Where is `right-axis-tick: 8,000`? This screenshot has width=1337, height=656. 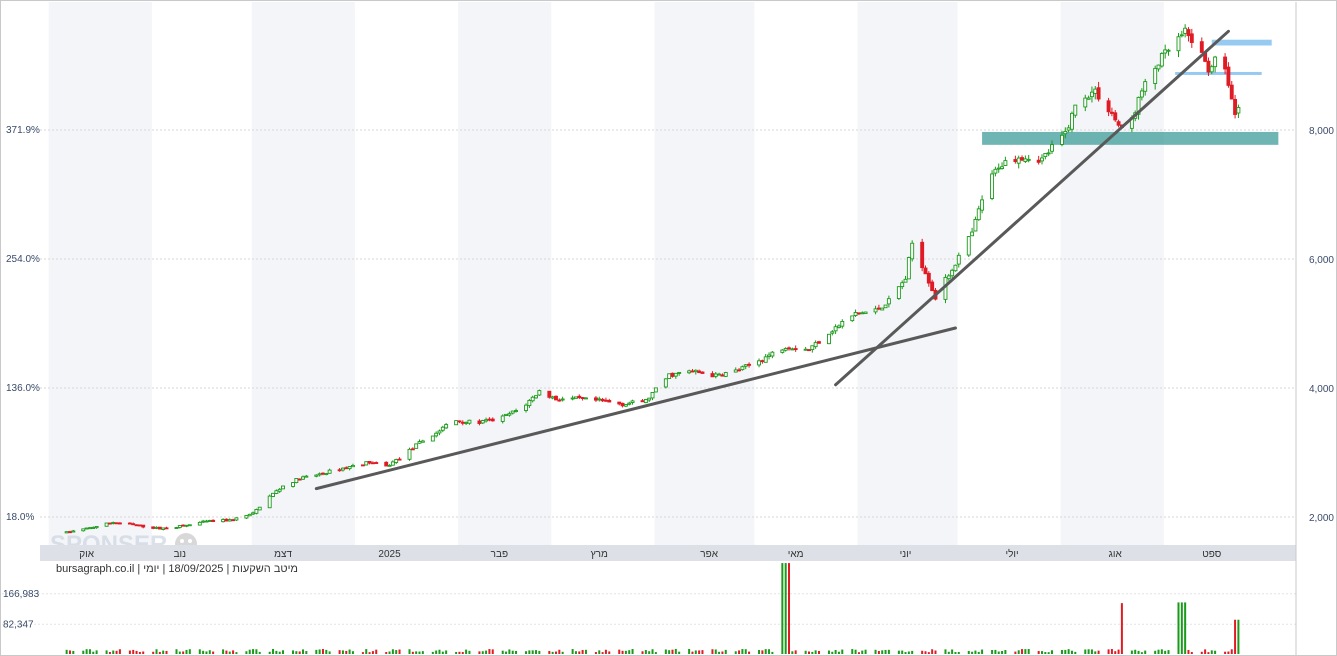
right-axis-tick: 8,000 is located at coordinates (1321, 131).